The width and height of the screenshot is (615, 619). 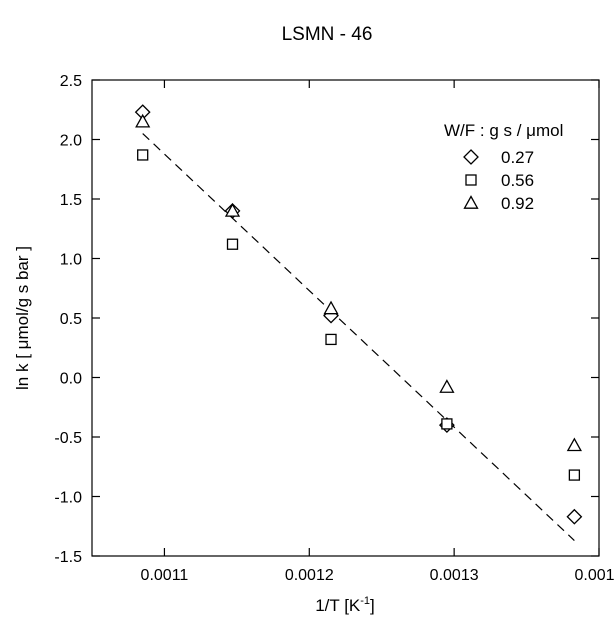 What do you see at coordinates (71, 81) in the screenshot?
I see `y-tick-label: 2.5` at bounding box center [71, 81].